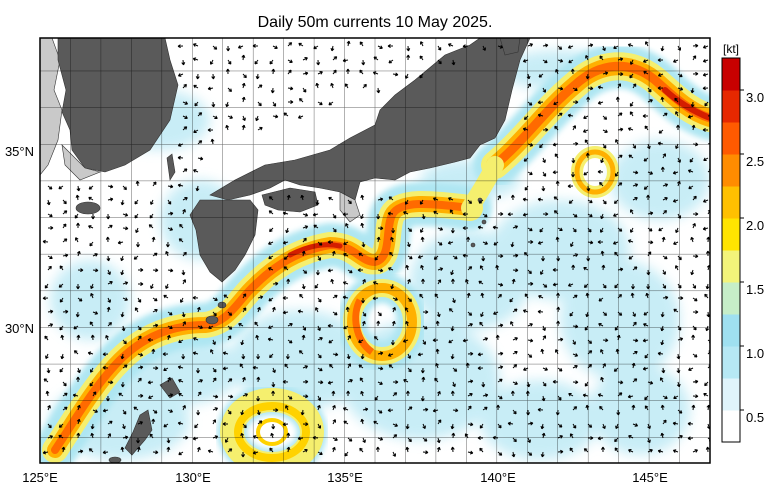 This screenshot has width=770, height=491. I want to click on map-title: Daily 50m currents 10 May 2025., so click(375, 22).